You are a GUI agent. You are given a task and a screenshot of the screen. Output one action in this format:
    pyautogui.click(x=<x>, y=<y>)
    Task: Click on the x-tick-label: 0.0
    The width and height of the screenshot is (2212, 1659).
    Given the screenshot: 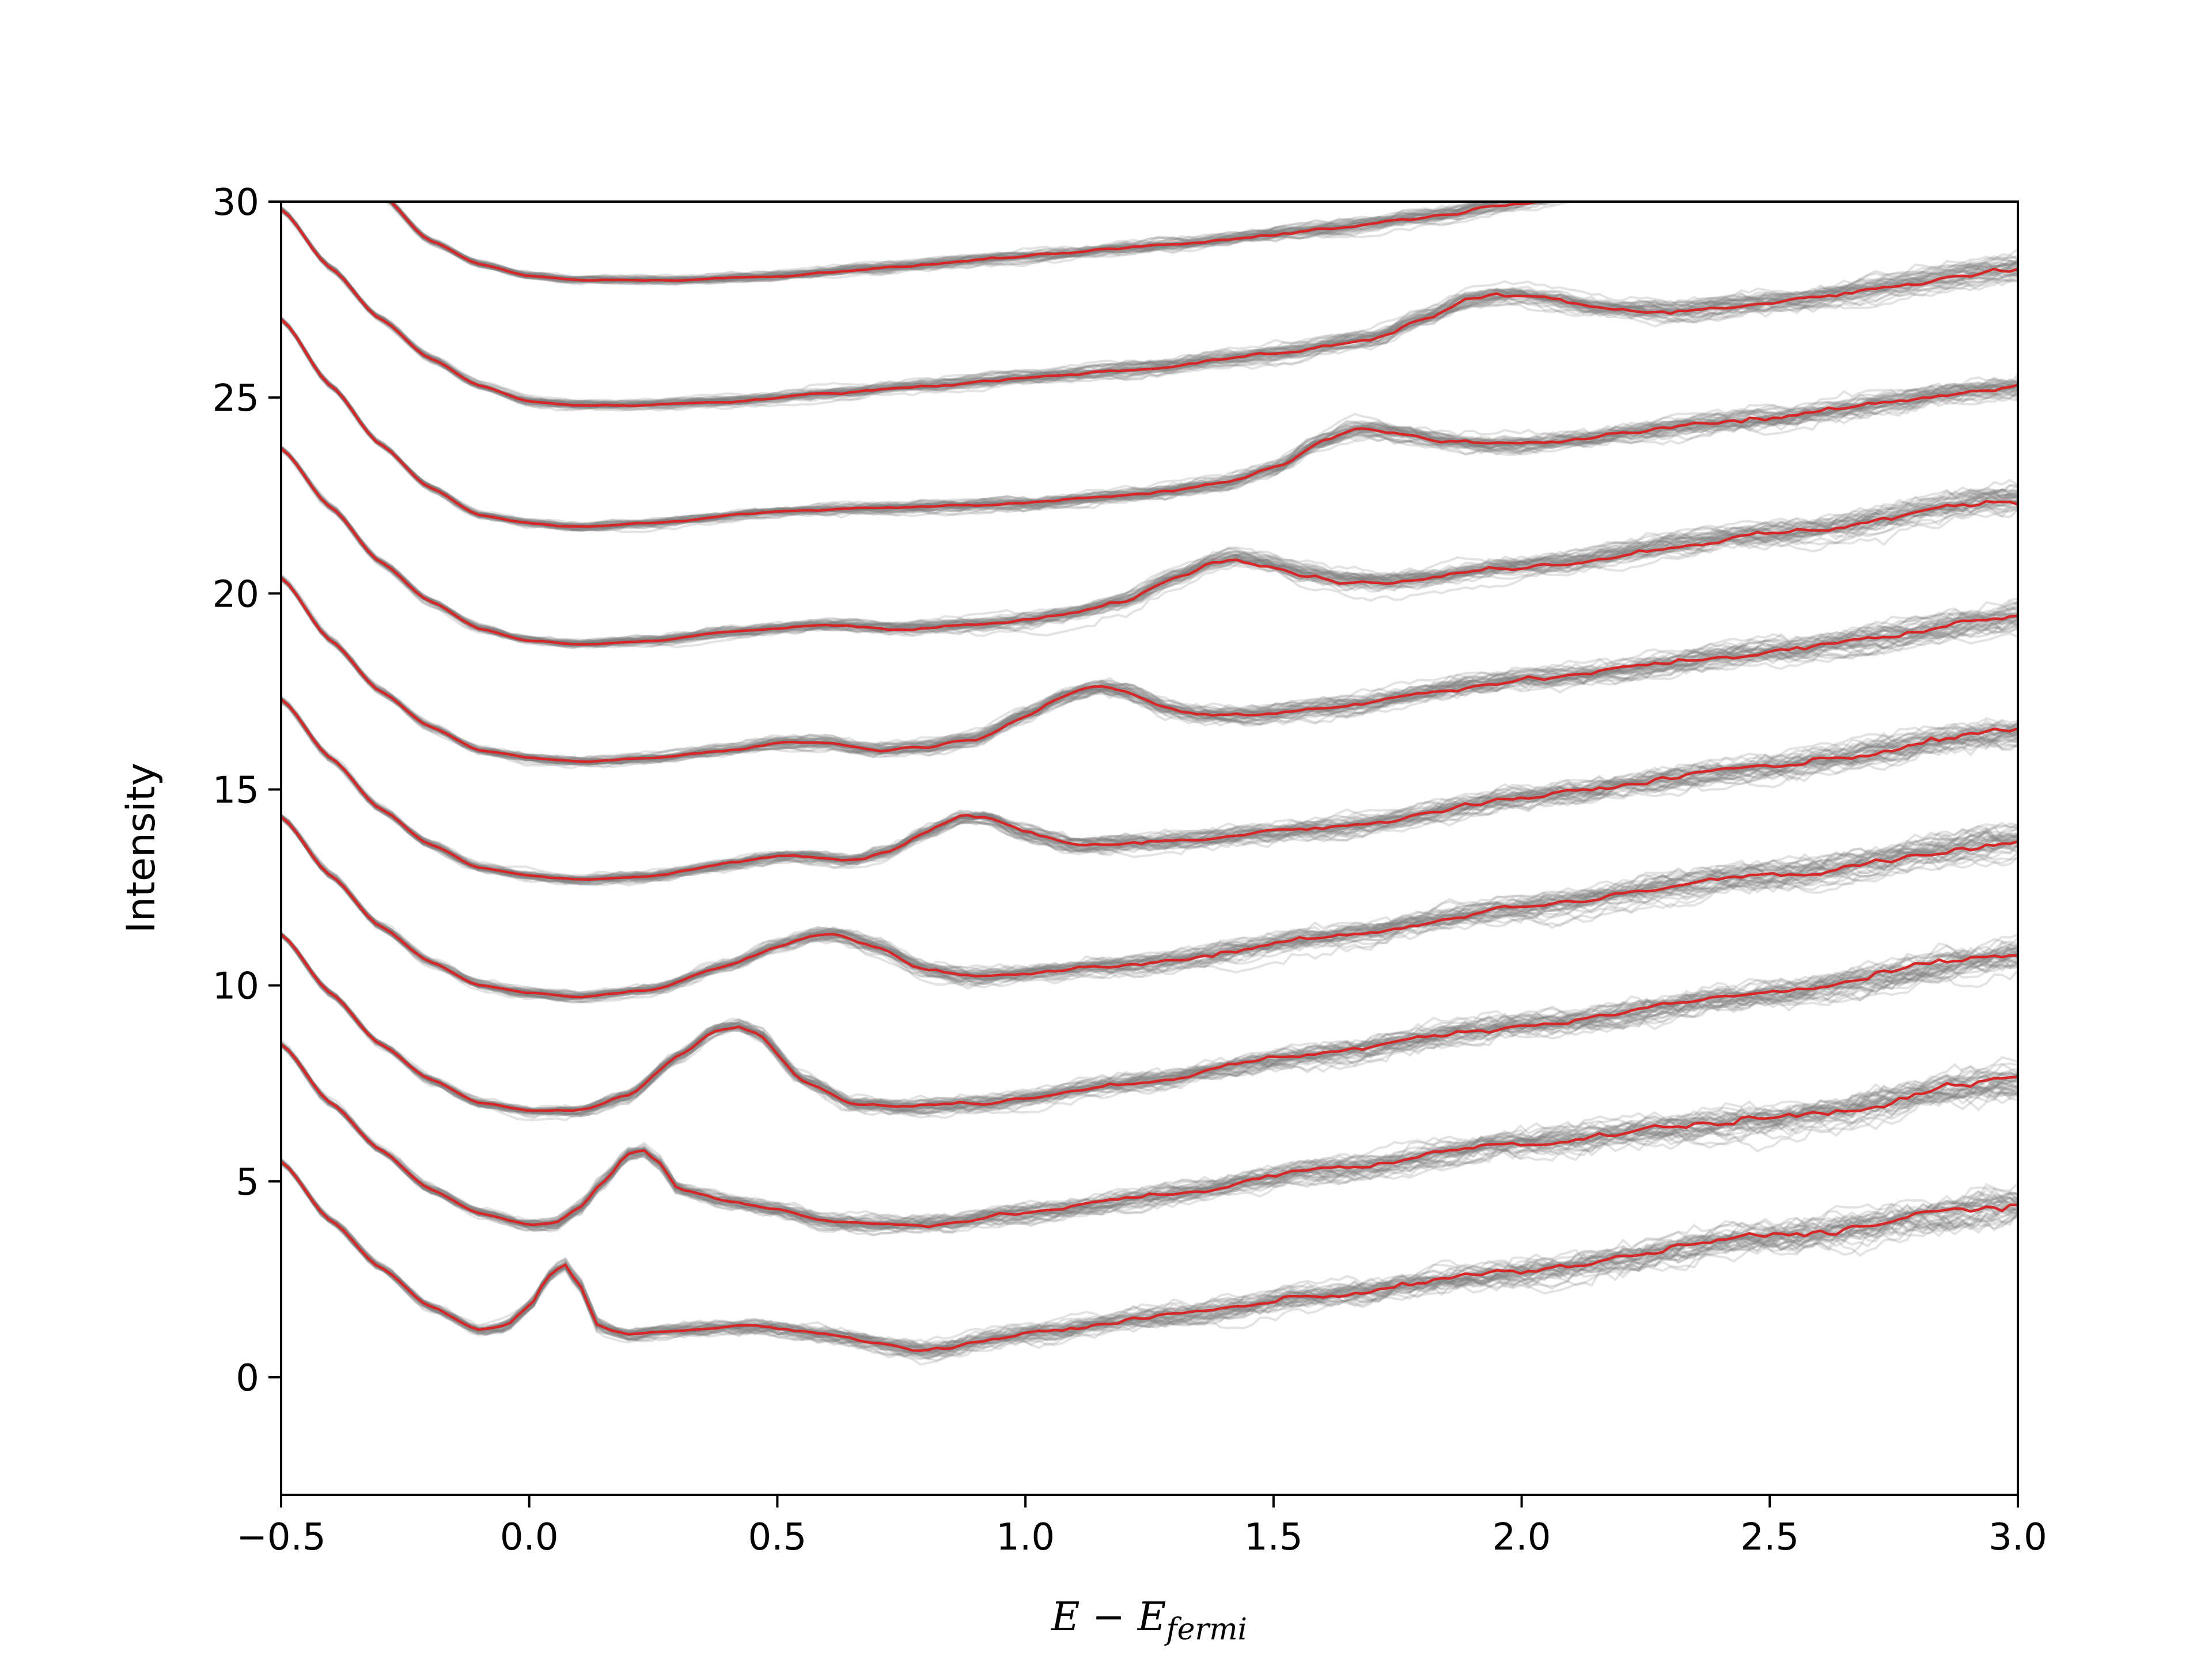 What is the action you would take?
    pyautogui.click(x=529, y=1537)
    